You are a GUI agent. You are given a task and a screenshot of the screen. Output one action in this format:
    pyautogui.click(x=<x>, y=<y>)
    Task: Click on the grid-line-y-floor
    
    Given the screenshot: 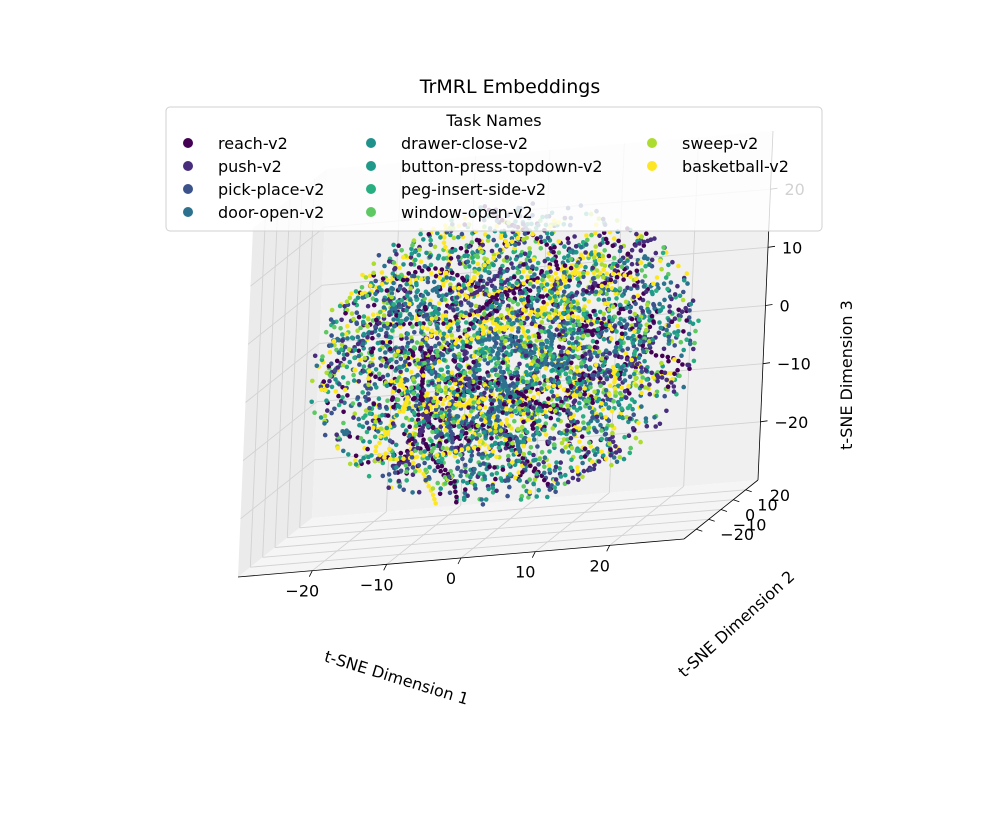 What is the action you would take?
    pyautogui.click(x=510, y=519)
    